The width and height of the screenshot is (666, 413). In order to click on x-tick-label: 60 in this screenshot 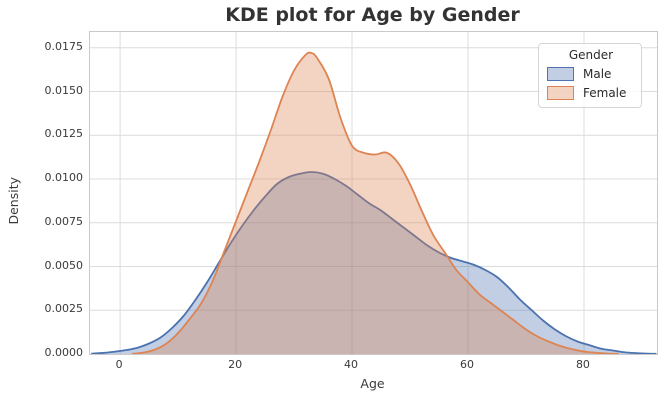, I will do `click(467, 364)`.